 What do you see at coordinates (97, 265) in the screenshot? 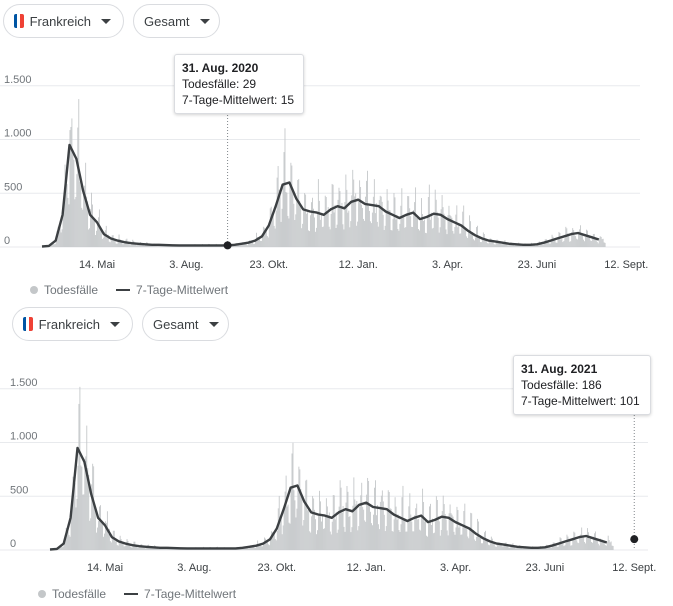
I see `x-tick-label: 14. Mai` at bounding box center [97, 265].